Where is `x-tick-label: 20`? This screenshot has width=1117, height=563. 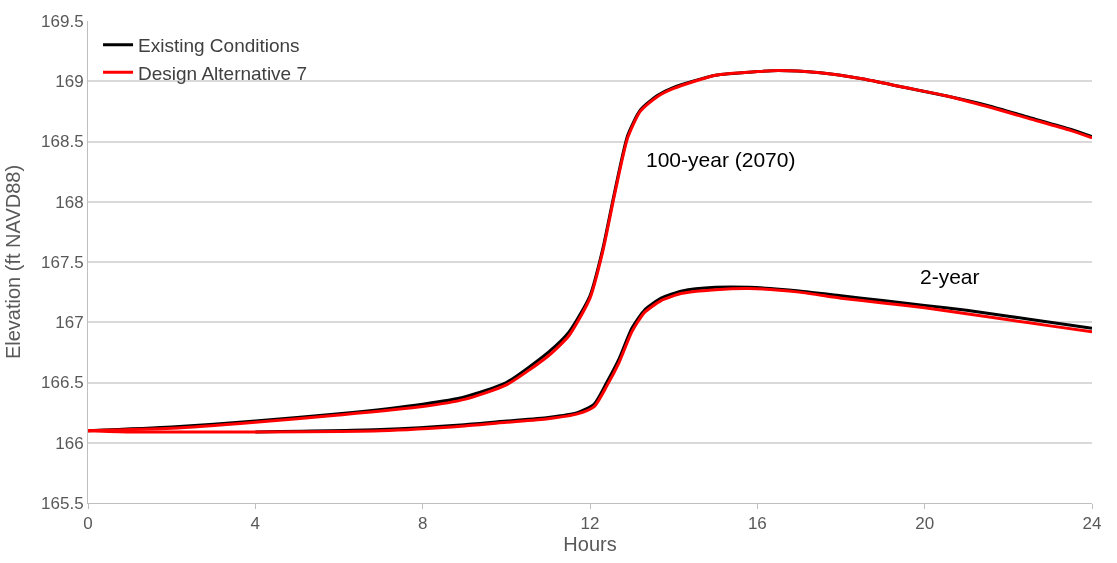 x-tick-label: 20 is located at coordinates (925, 524).